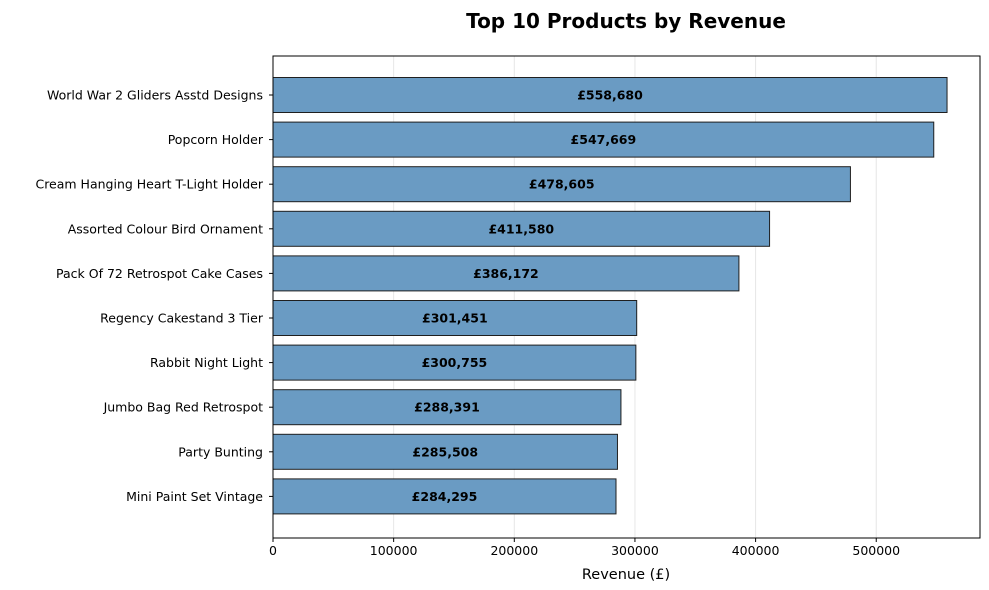 This screenshot has width=989, height=590. Describe the element at coordinates (182, 318) in the screenshot. I see `y-tick-label: Regency Cakestand 3 Tier` at that location.